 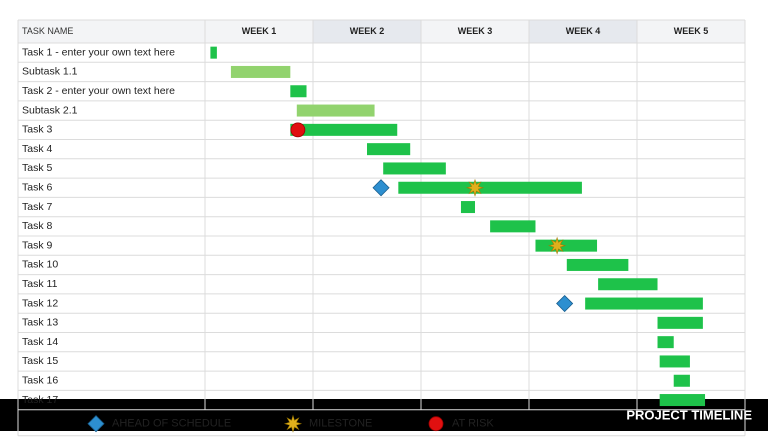 I want to click on week-label: WEEK 4, so click(x=583, y=31).